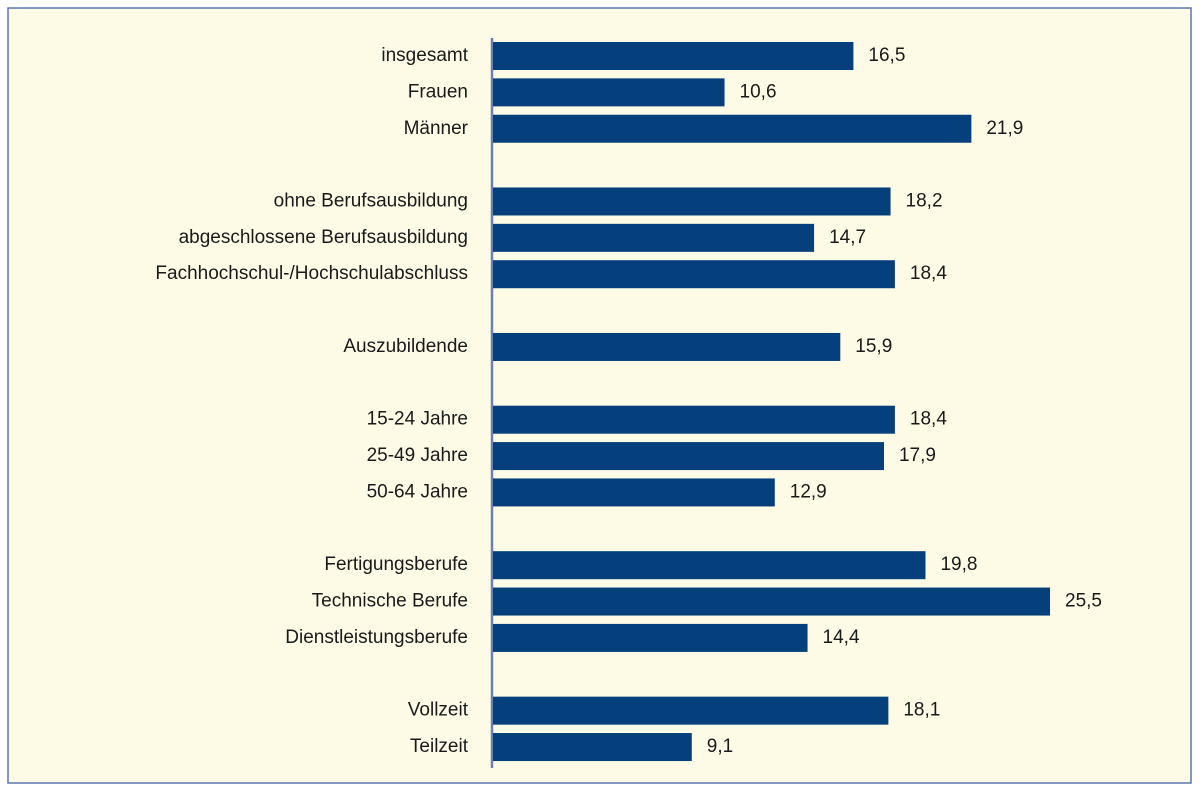  What do you see at coordinates (924, 200) in the screenshot?
I see `value-label: 18,2` at bounding box center [924, 200].